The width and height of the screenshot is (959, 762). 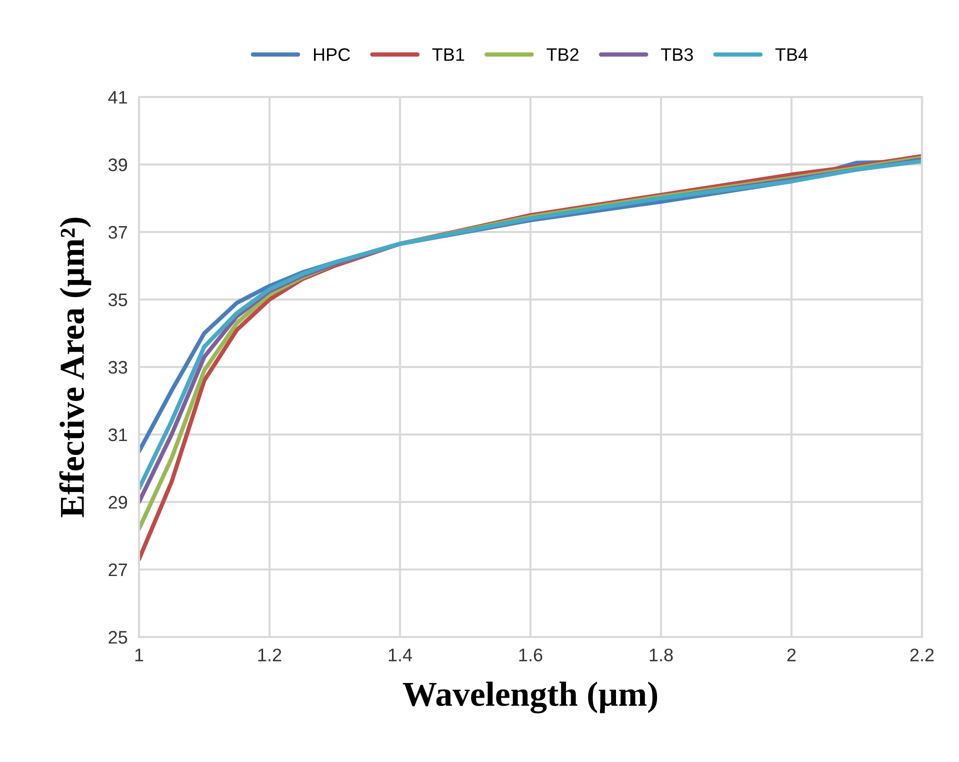 I want to click on x-axis-title: Wavelength (µm), so click(x=530, y=698).